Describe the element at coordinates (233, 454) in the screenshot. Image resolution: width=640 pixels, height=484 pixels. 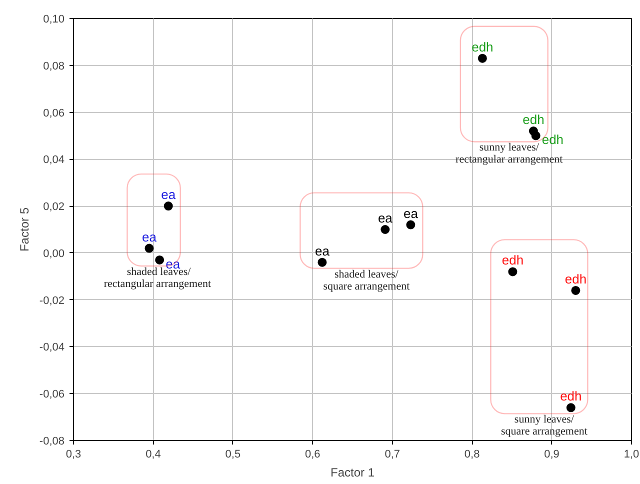
I see `x-tick-label: 0,5` at that location.